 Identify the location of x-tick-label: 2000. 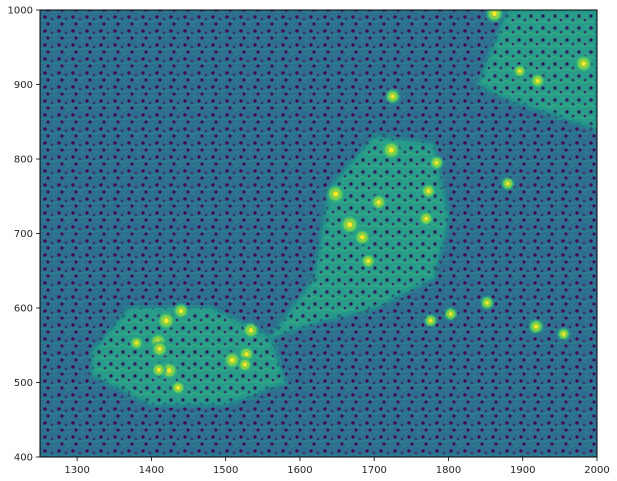
(596, 470).